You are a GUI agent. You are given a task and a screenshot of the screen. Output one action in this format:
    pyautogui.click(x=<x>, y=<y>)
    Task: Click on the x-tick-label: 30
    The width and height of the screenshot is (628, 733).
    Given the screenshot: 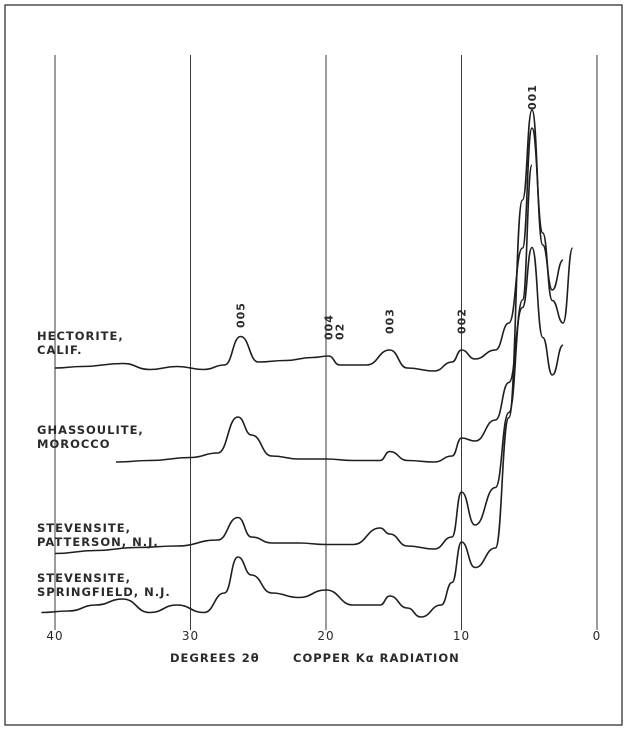 What is the action you would take?
    pyautogui.click(x=190, y=636)
    